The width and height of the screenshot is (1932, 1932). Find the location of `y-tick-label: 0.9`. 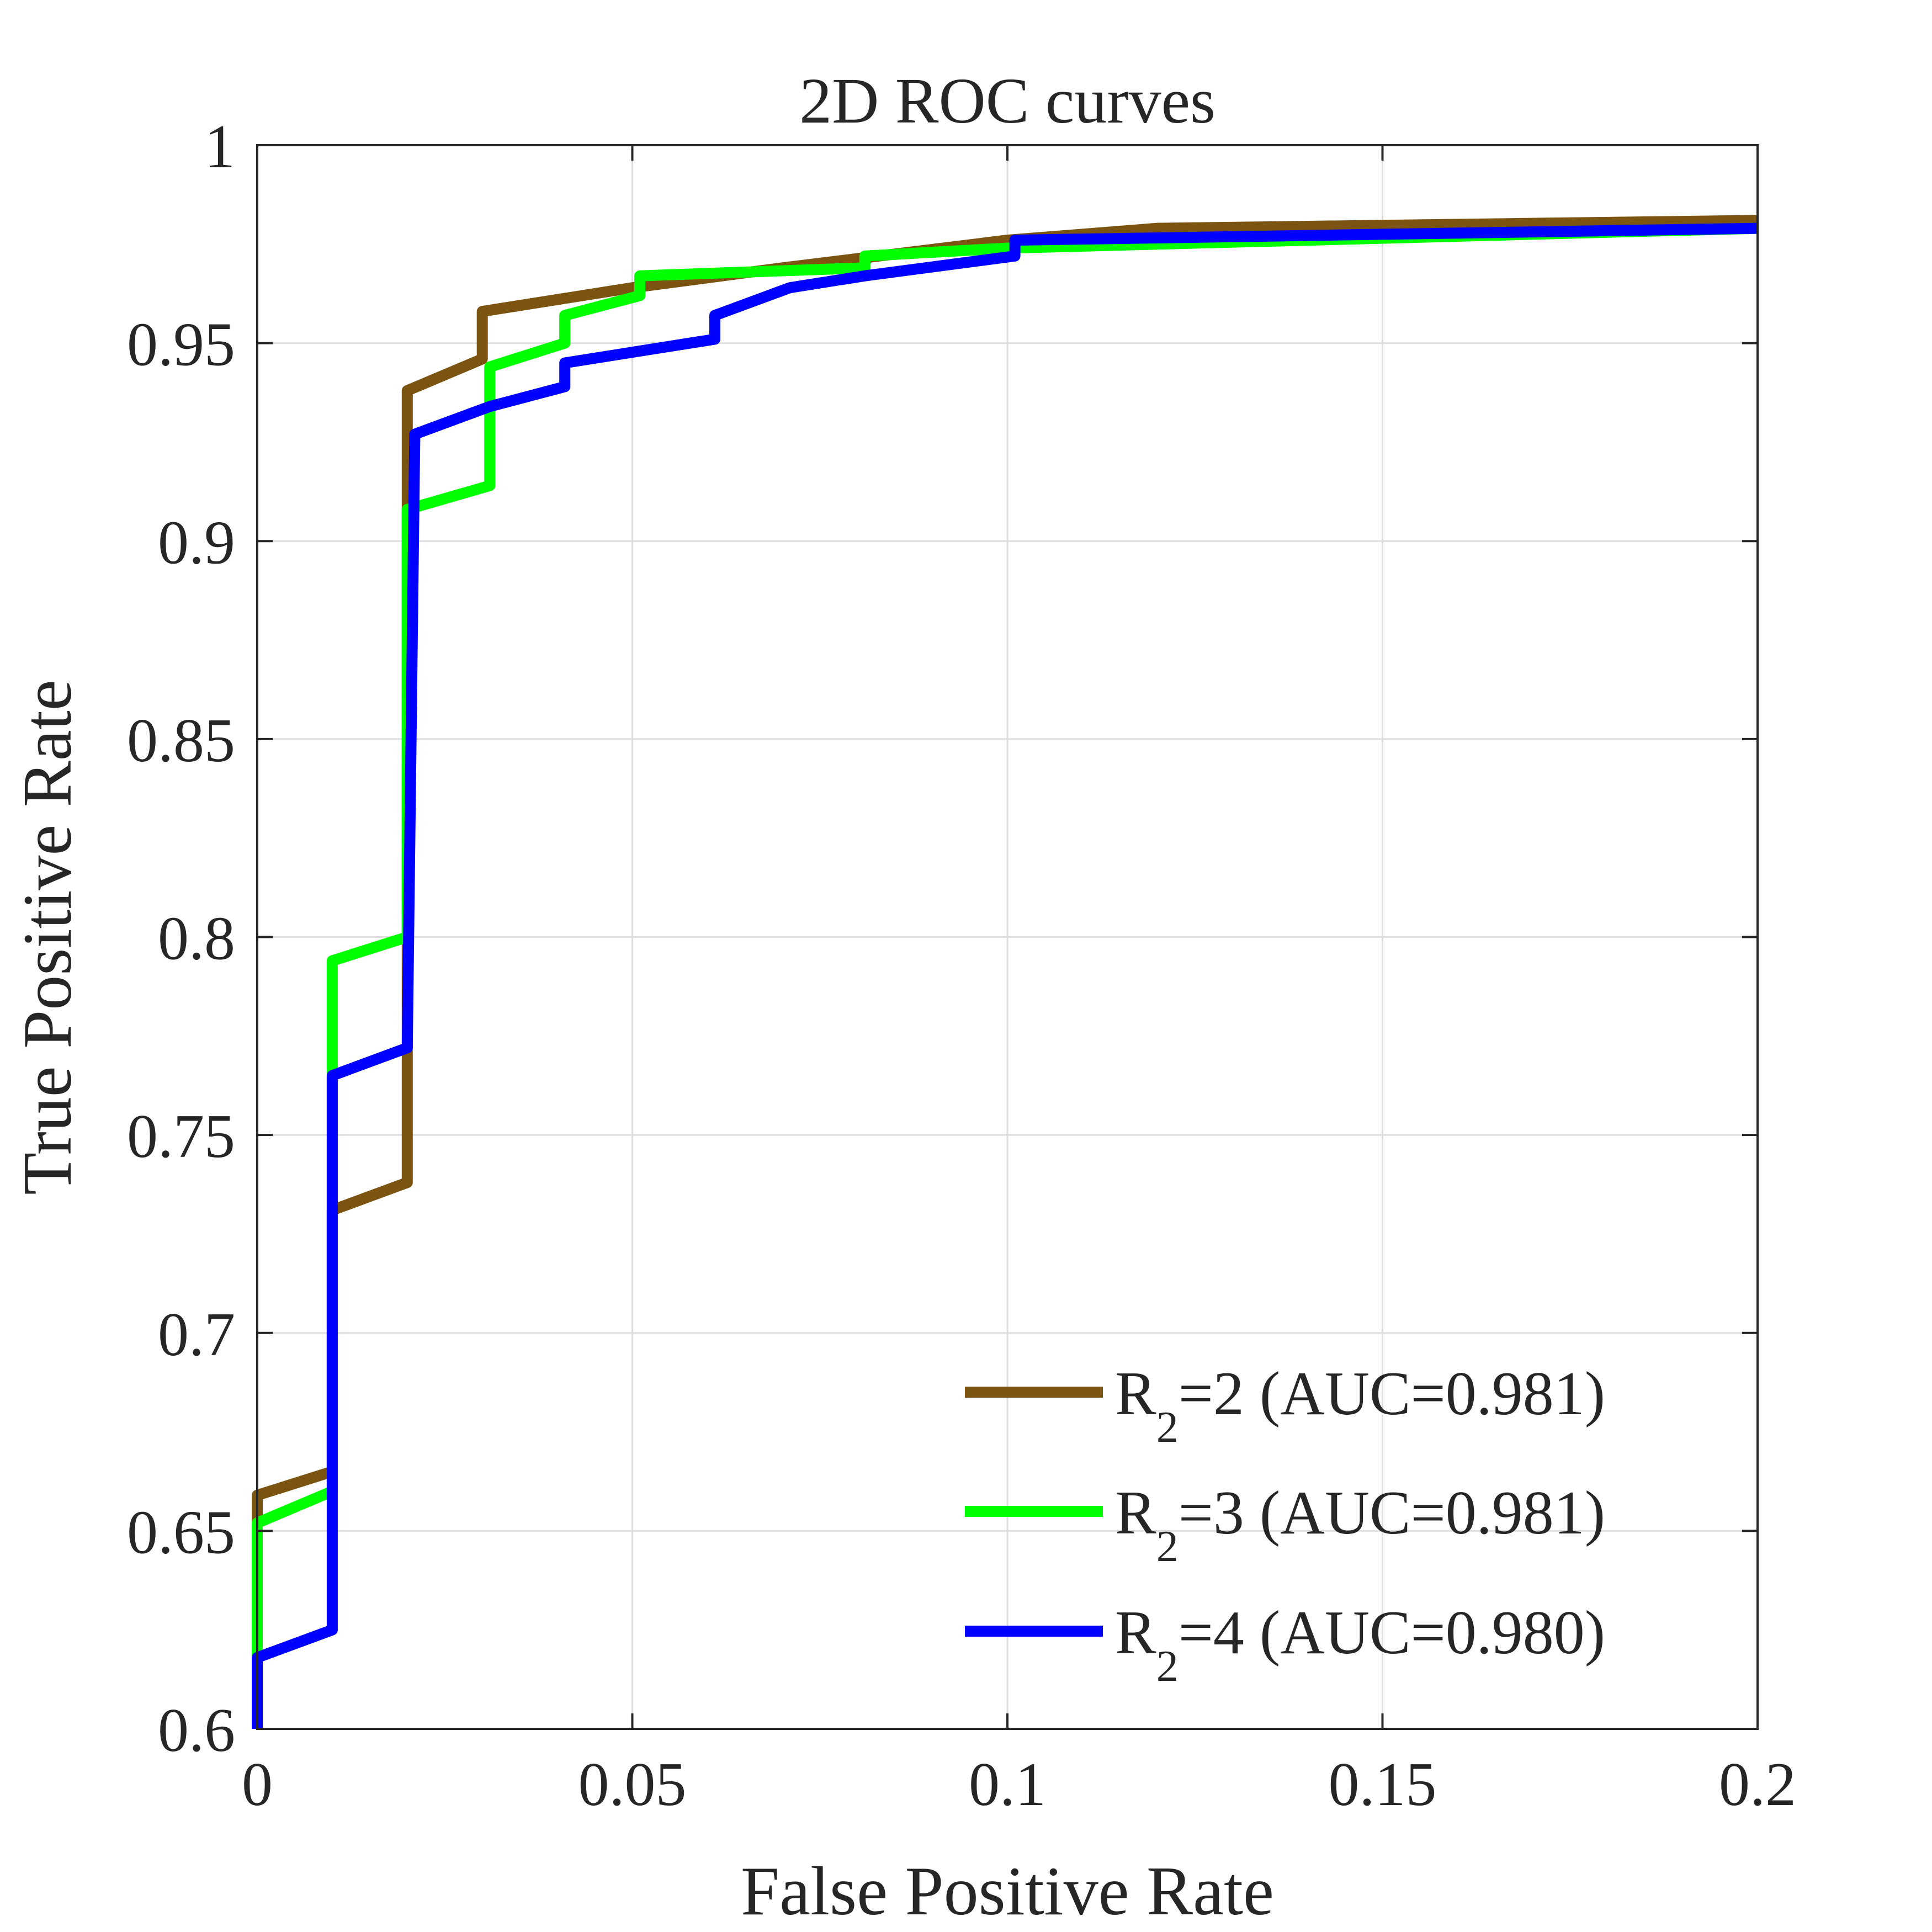

y-tick-label: 0.9 is located at coordinates (197, 542).